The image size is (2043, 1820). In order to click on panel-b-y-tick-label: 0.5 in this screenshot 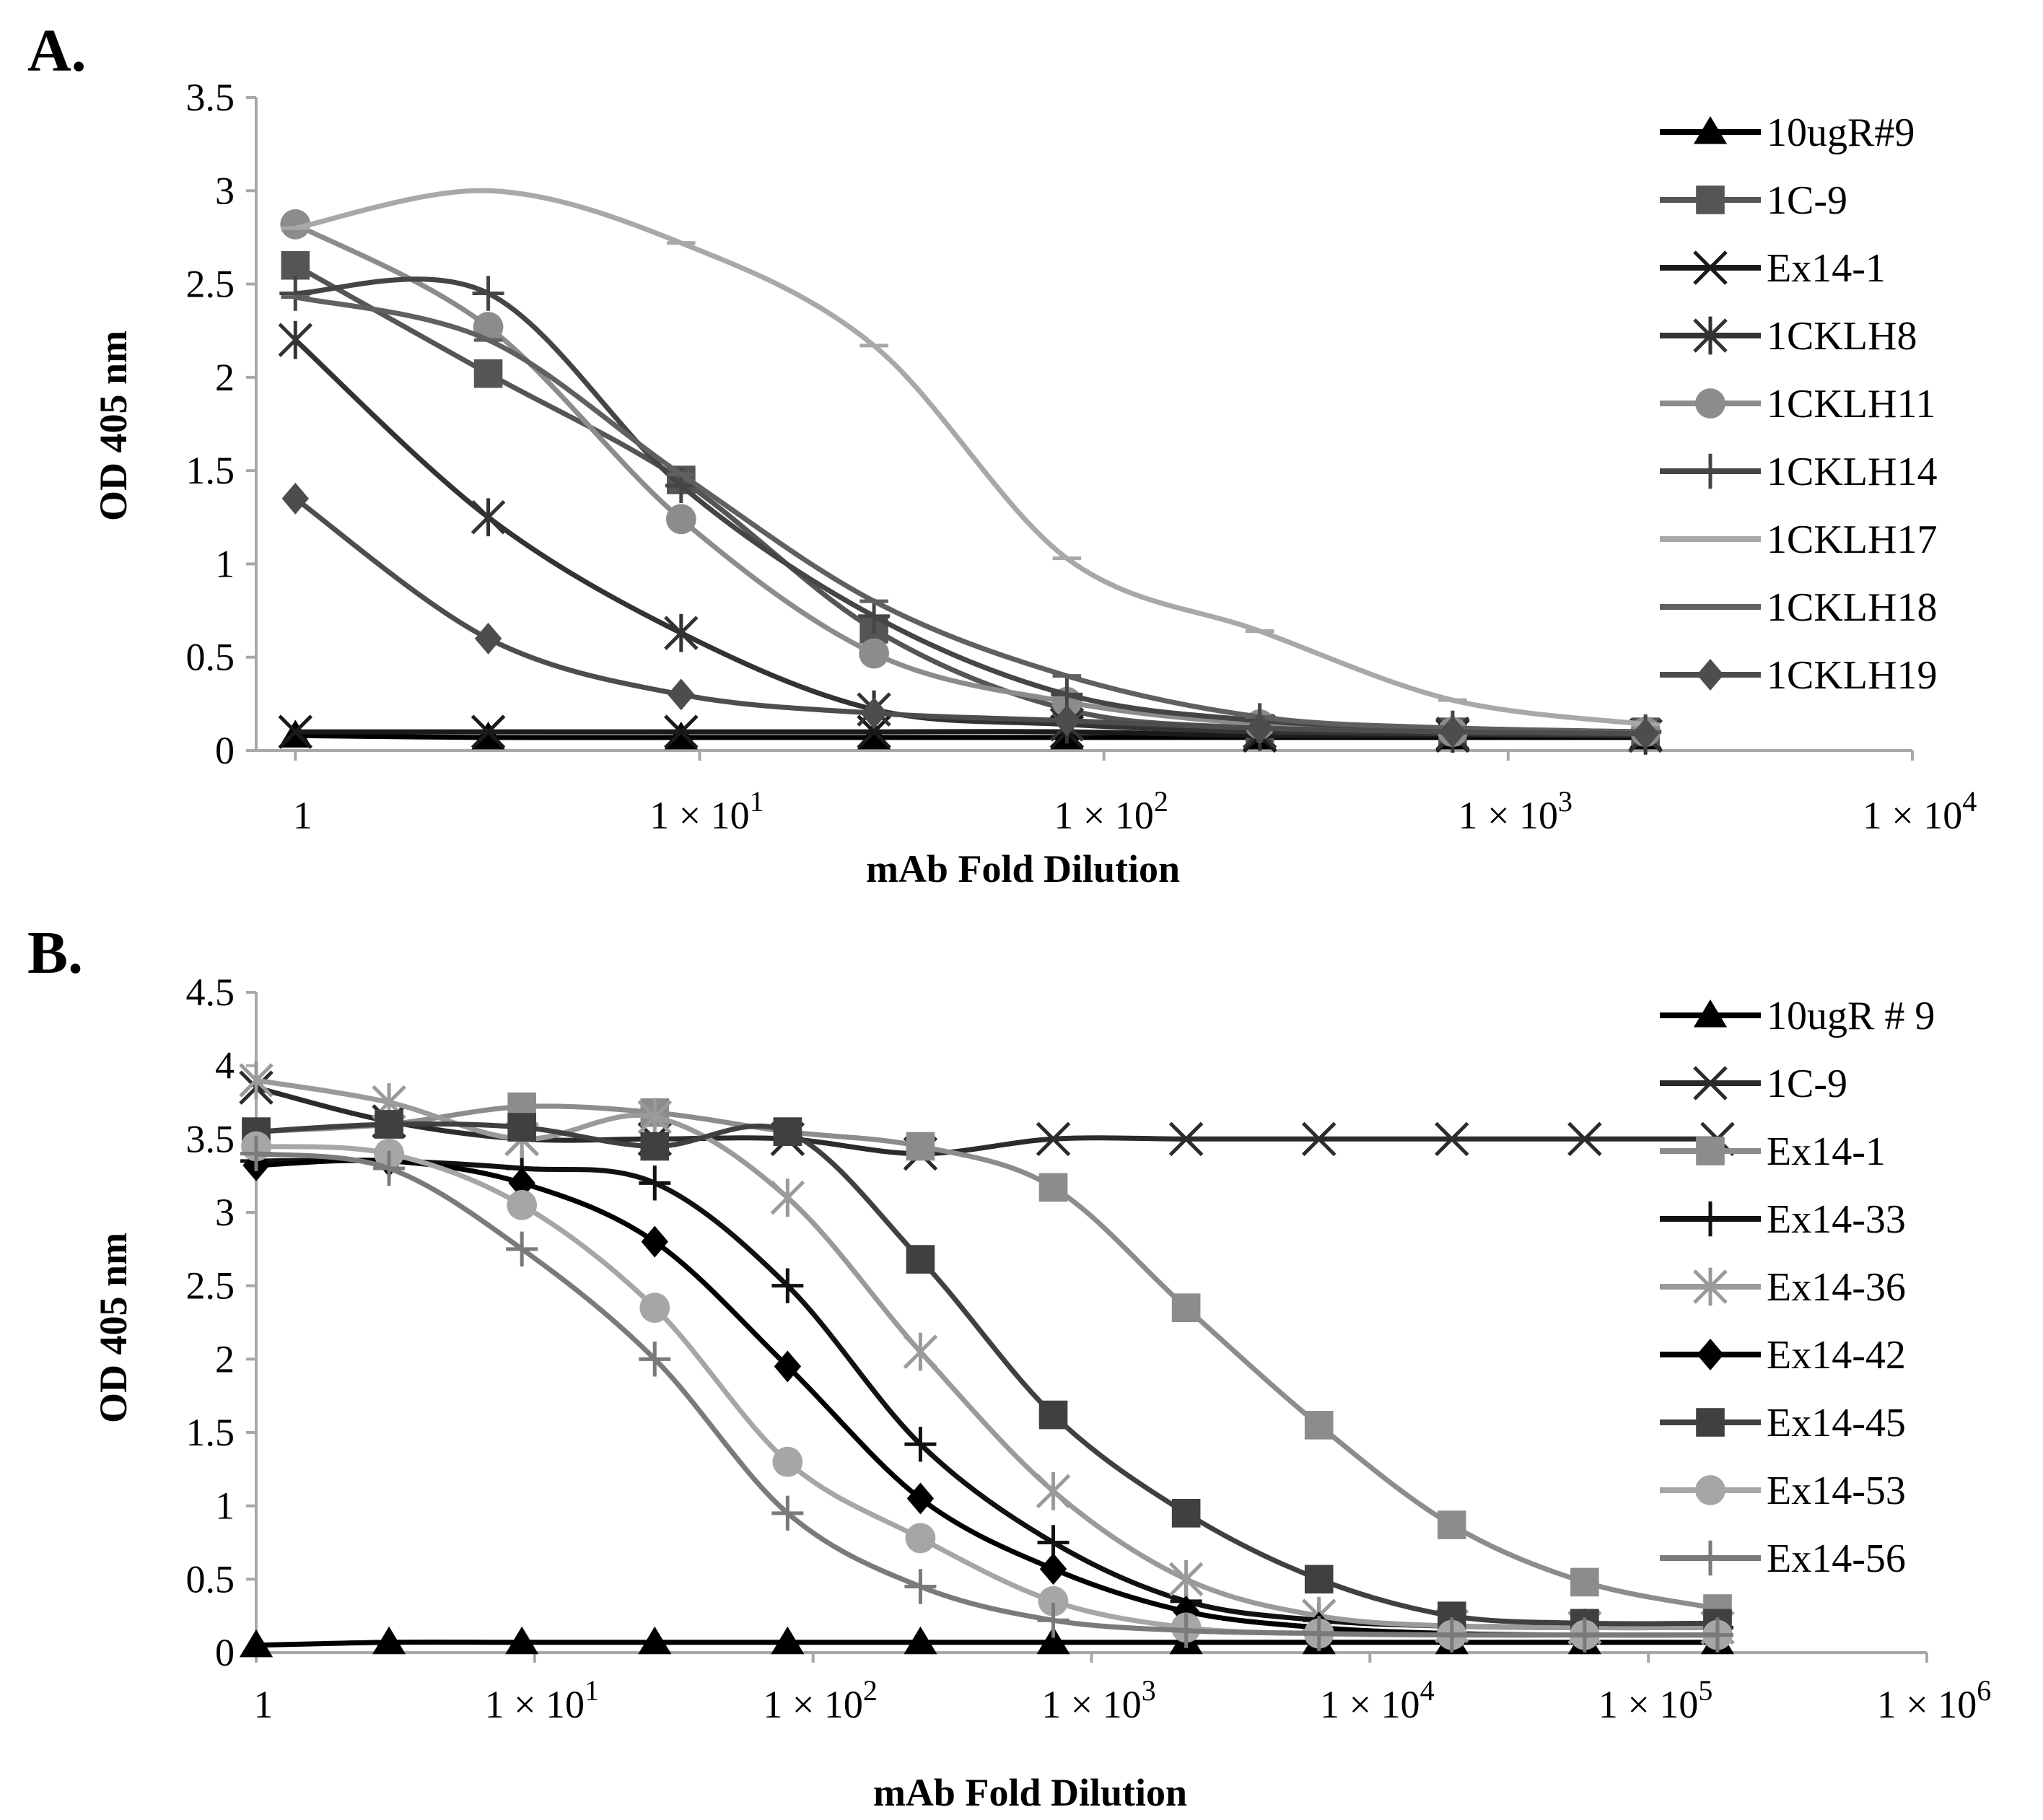, I will do `click(210, 1579)`.